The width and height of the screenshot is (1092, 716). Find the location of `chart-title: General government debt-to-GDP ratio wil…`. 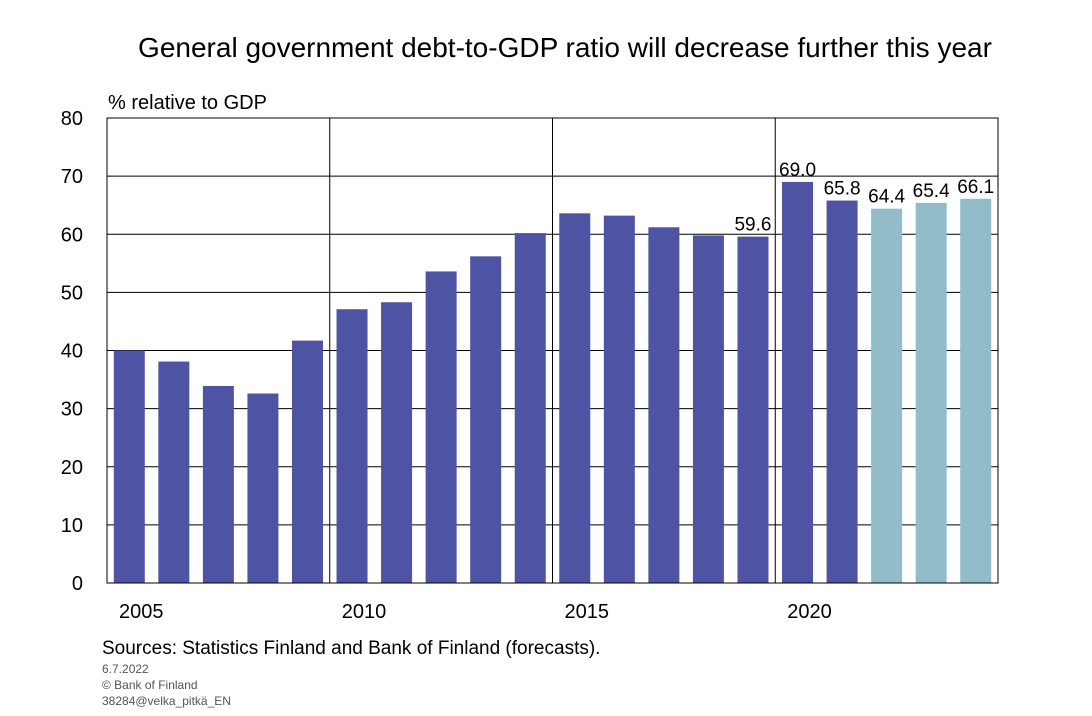

chart-title: General government debt-to-GDP ratio wil… is located at coordinates (565, 47).